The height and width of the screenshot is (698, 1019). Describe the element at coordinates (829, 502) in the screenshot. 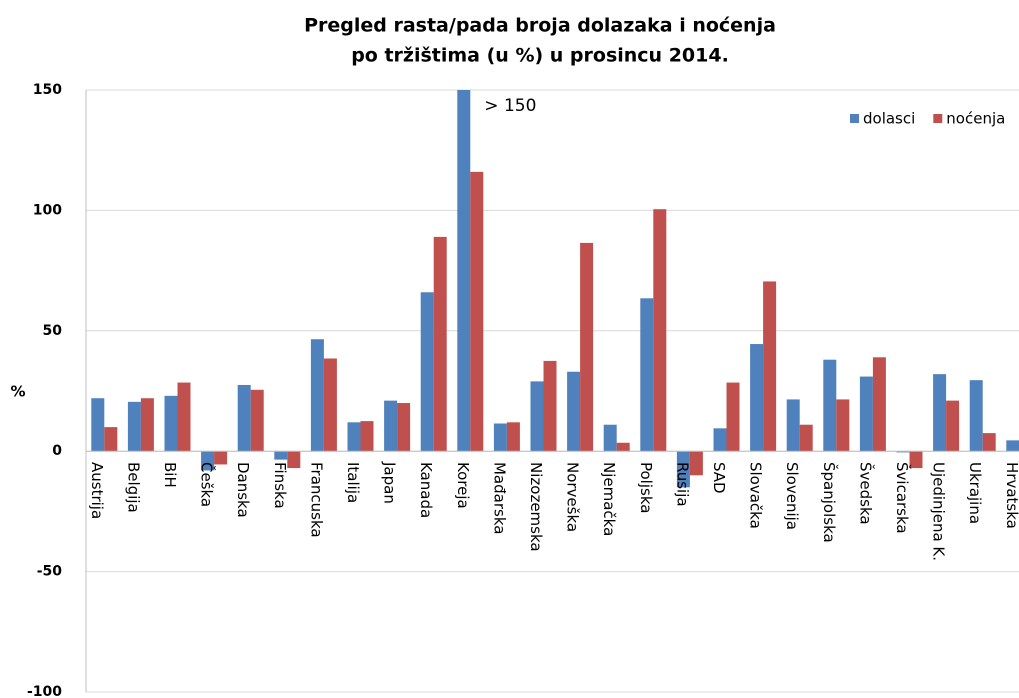

I see `x-tick-label: Španjolska` at that location.